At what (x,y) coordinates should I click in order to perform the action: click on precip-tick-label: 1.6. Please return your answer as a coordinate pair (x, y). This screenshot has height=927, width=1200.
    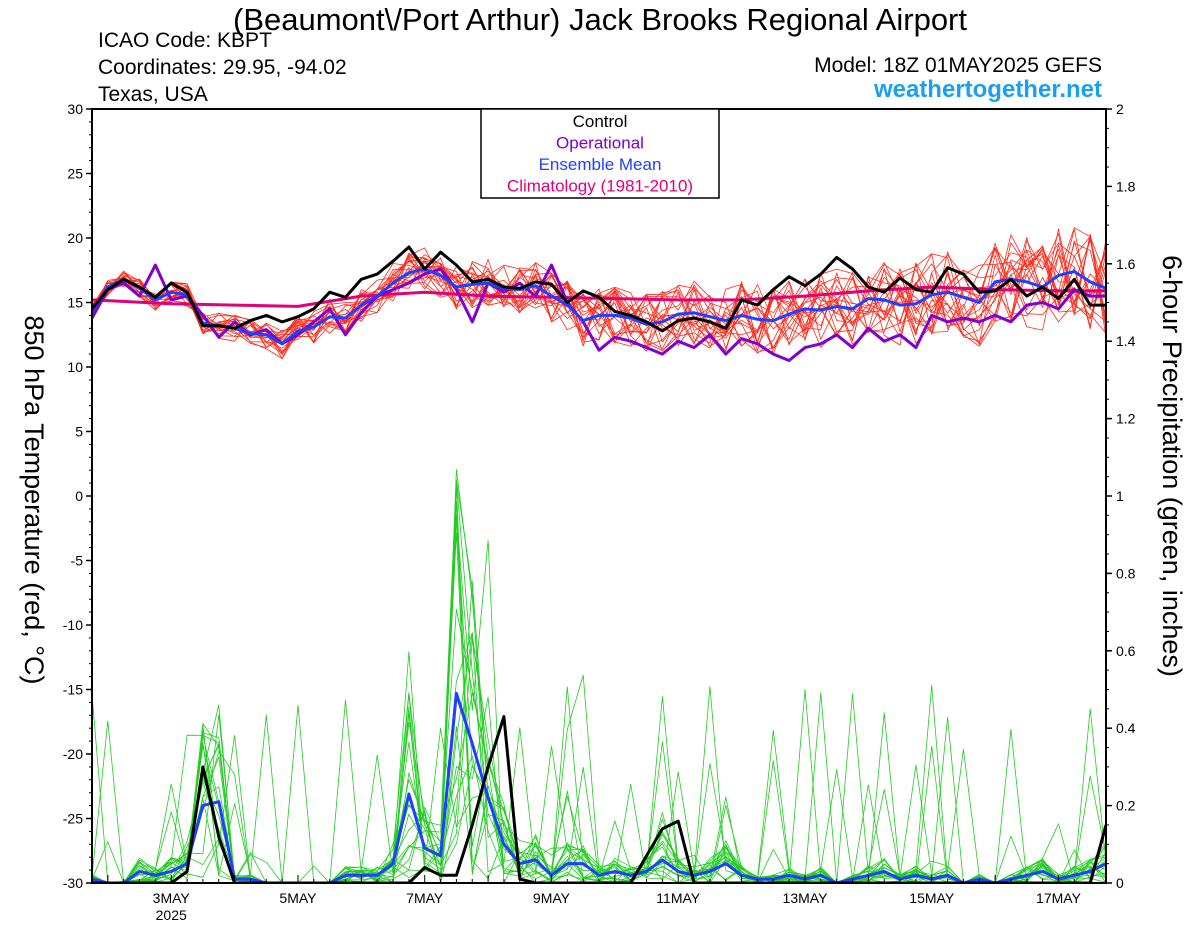
    Looking at the image, I should click on (1126, 264).